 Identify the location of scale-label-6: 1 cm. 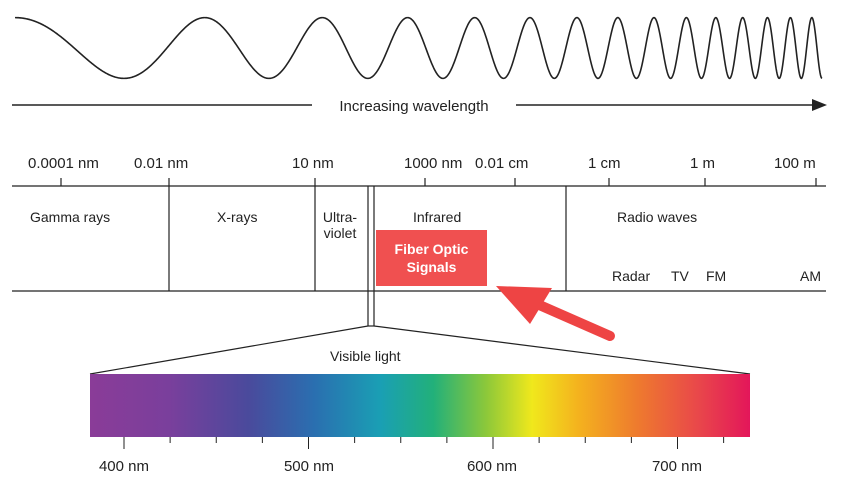
(604, 163).